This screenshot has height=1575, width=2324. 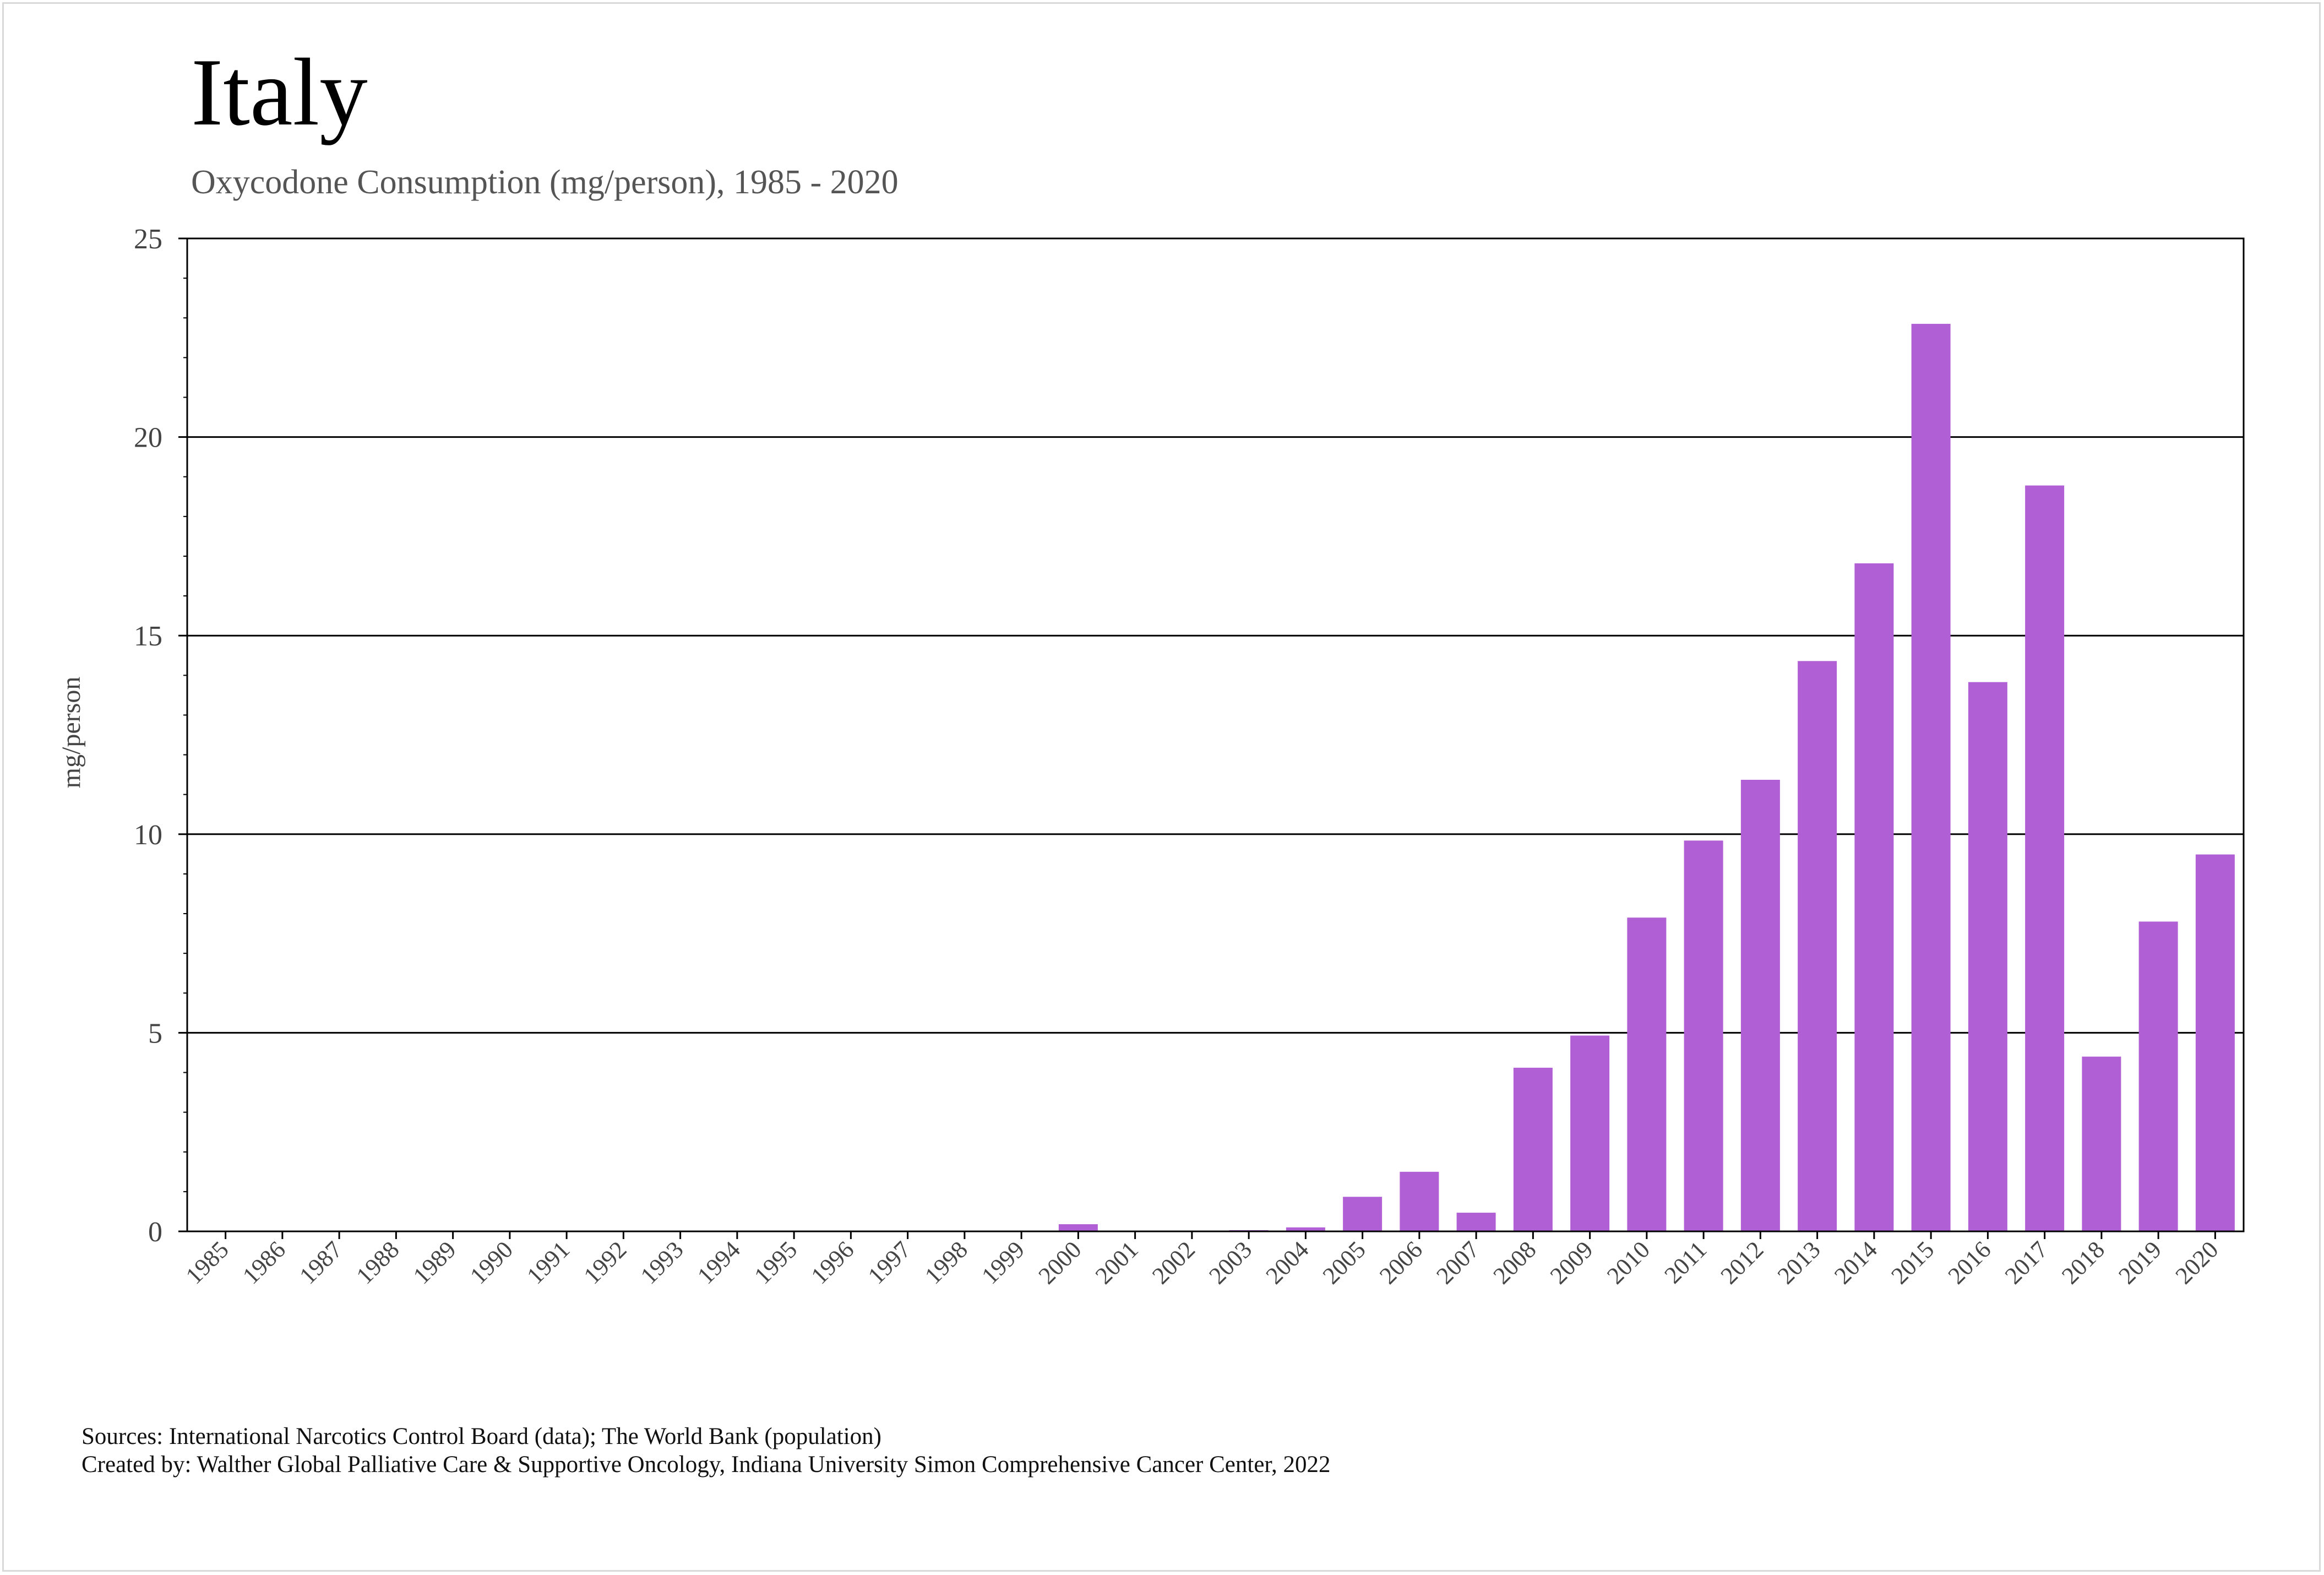 What do you see at coordinates (378, 1262) in the screenshot?
I see `x-tick-label: 1988` at bounding box center [378, 1262].